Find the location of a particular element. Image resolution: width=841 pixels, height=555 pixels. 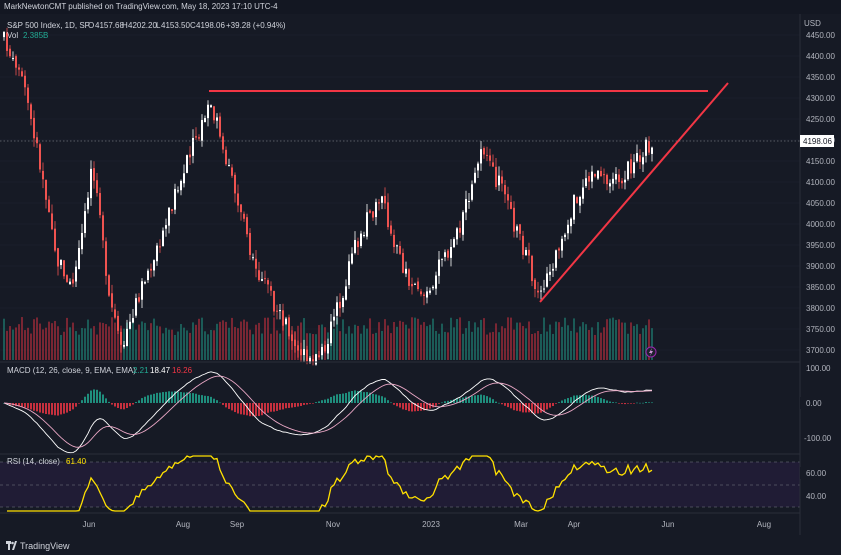

time-axis: Jun Aug Sep Nov 2023 Mar Apr Jun Aug is located at coordinates (427, 524).